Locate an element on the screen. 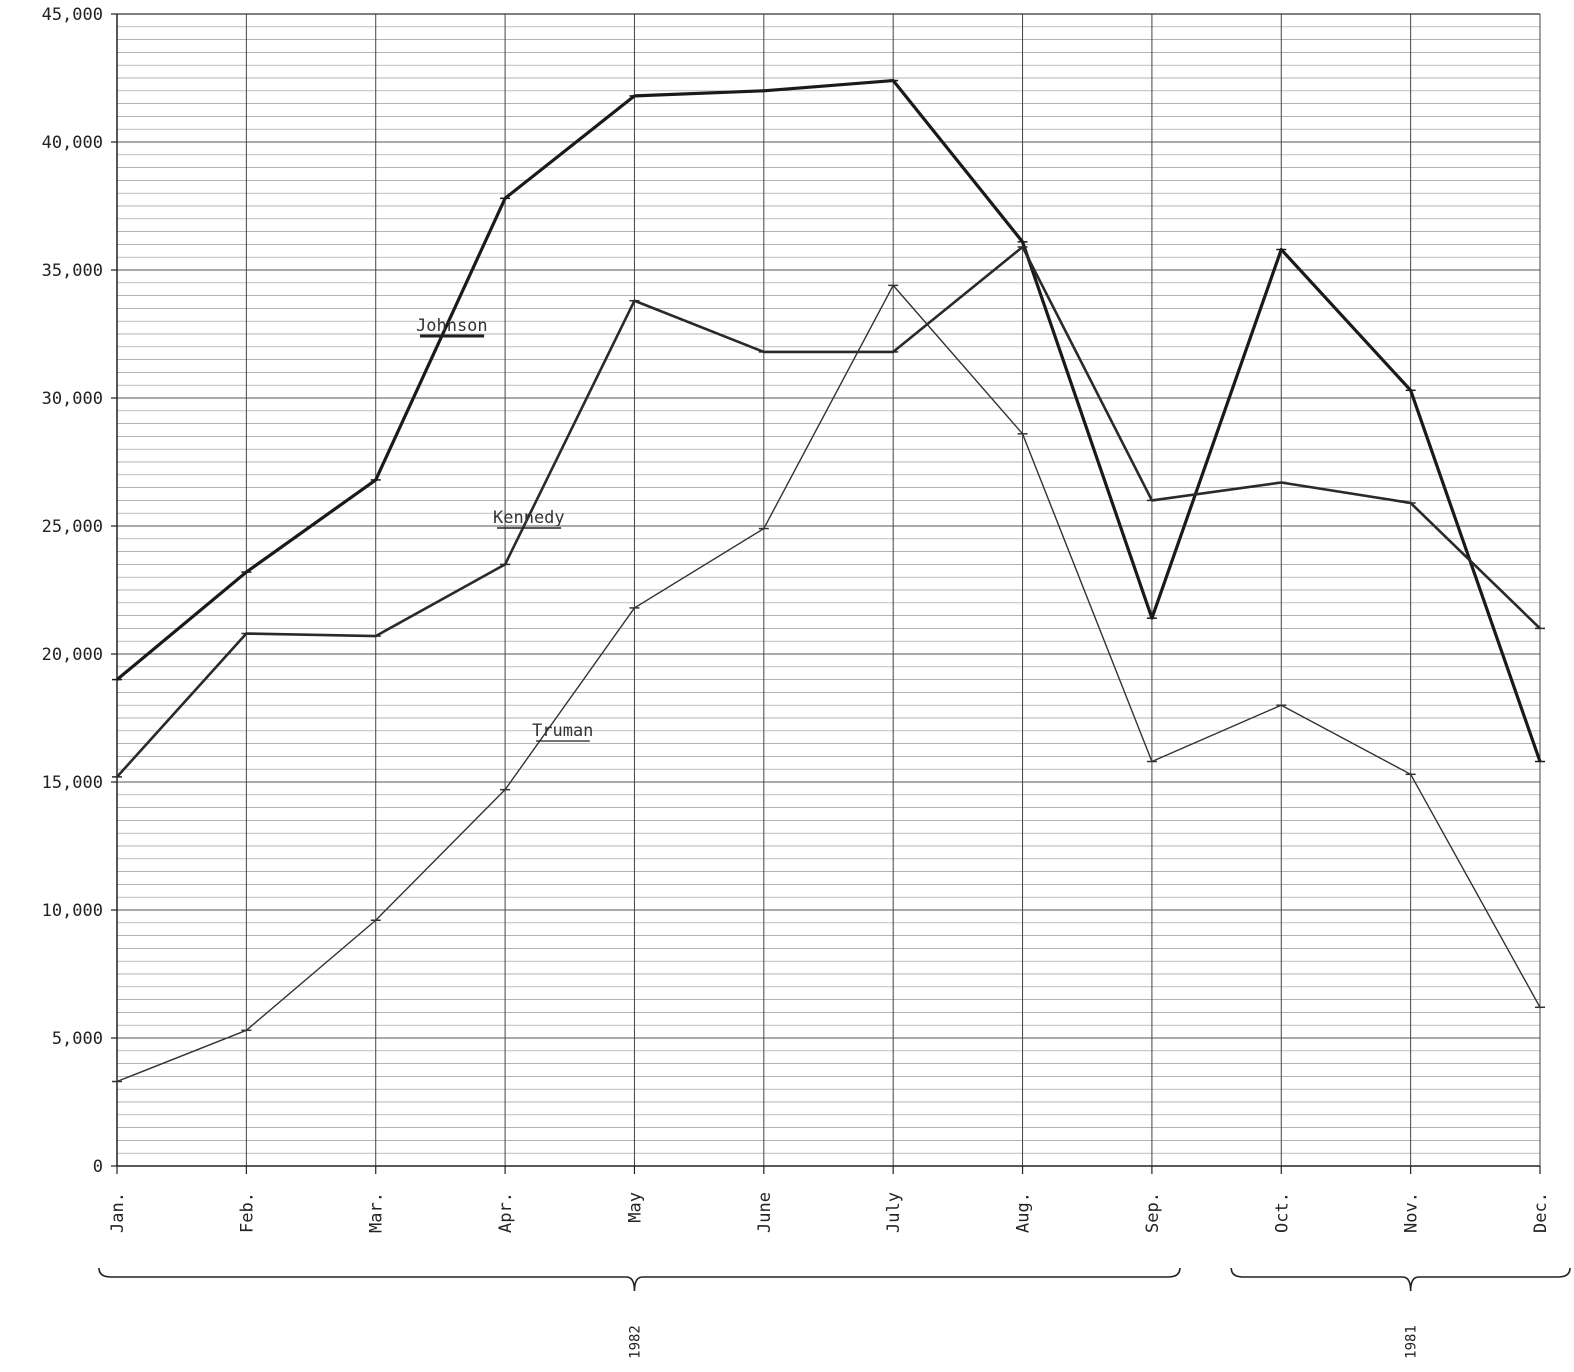 The height and width of the screenshot is (1372, 1574). x-tick-label: Nov. is located at coordinates (1412, 1212).